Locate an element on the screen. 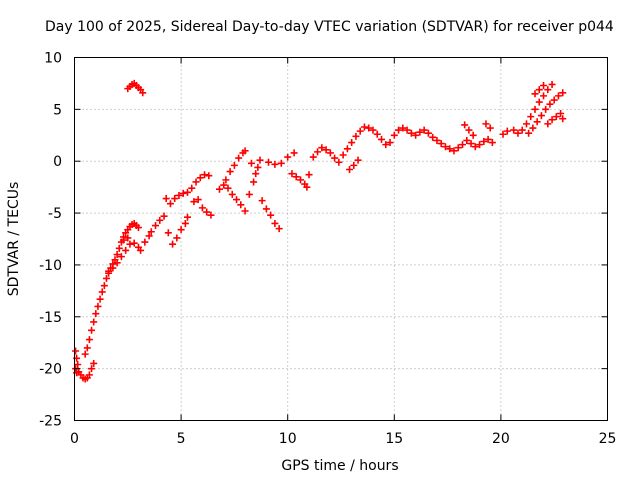 The height and width of the screenshot is (480, 640). series-arc-evening is located at coordinates (542, 108).